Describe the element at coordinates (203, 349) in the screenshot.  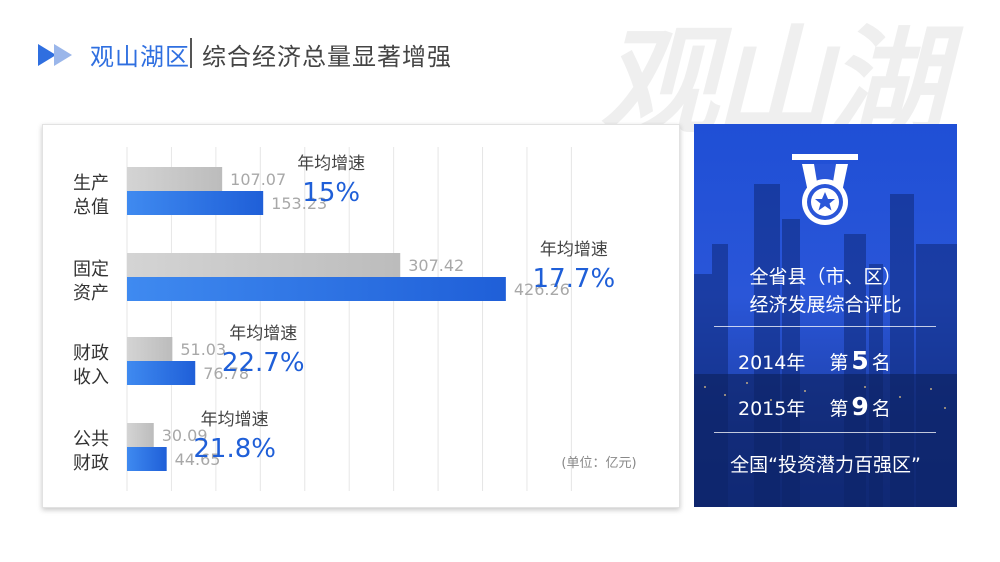
I see `data-label: 51.03` at that location.